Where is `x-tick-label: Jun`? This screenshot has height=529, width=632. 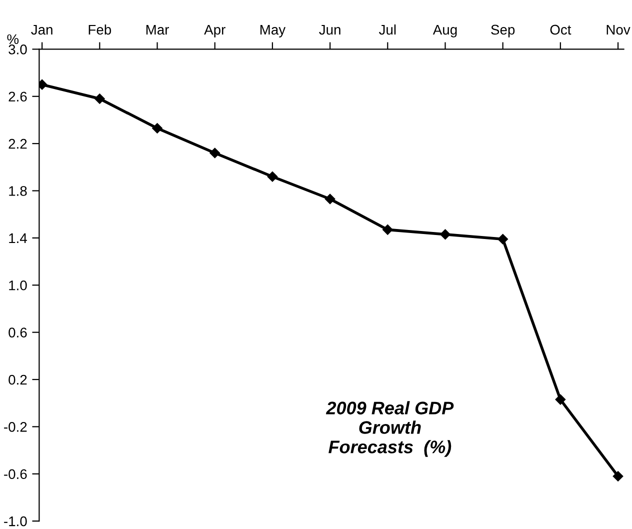
x-tick-label: Jun is located at coordinates (329, 29).